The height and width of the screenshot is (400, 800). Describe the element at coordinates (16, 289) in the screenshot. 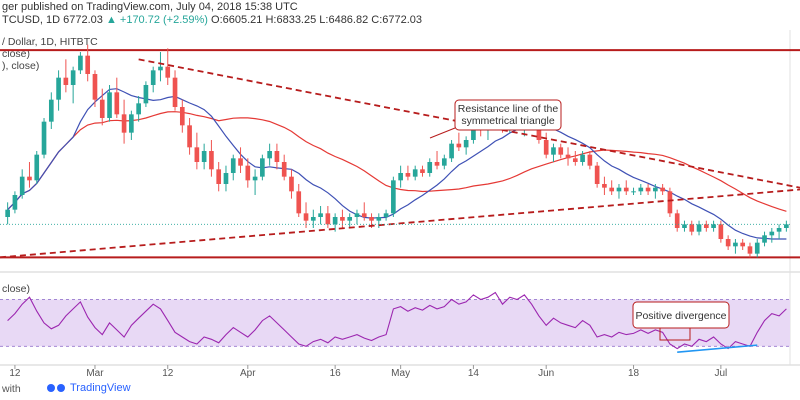

I see `rsi-legend: close)` at that location.